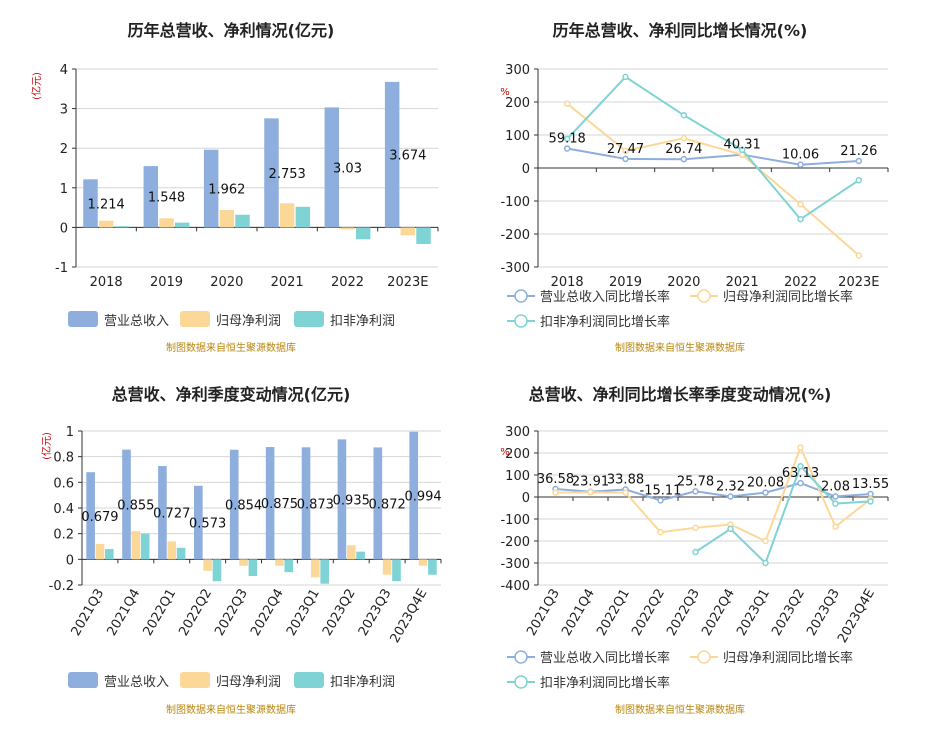  I want to click on y-tick-label: 1, so click(64, 189).